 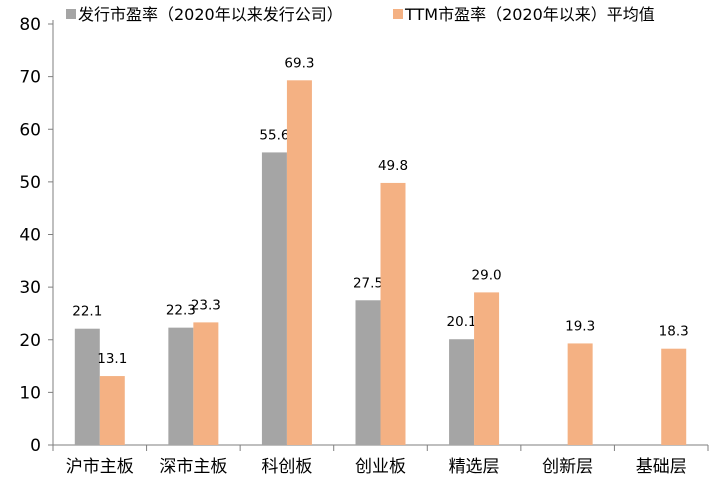 What do you see at coordinates (30, 236) in the screenshot?
I see `y-tick-label: 40` at bounding box center [30, 236].